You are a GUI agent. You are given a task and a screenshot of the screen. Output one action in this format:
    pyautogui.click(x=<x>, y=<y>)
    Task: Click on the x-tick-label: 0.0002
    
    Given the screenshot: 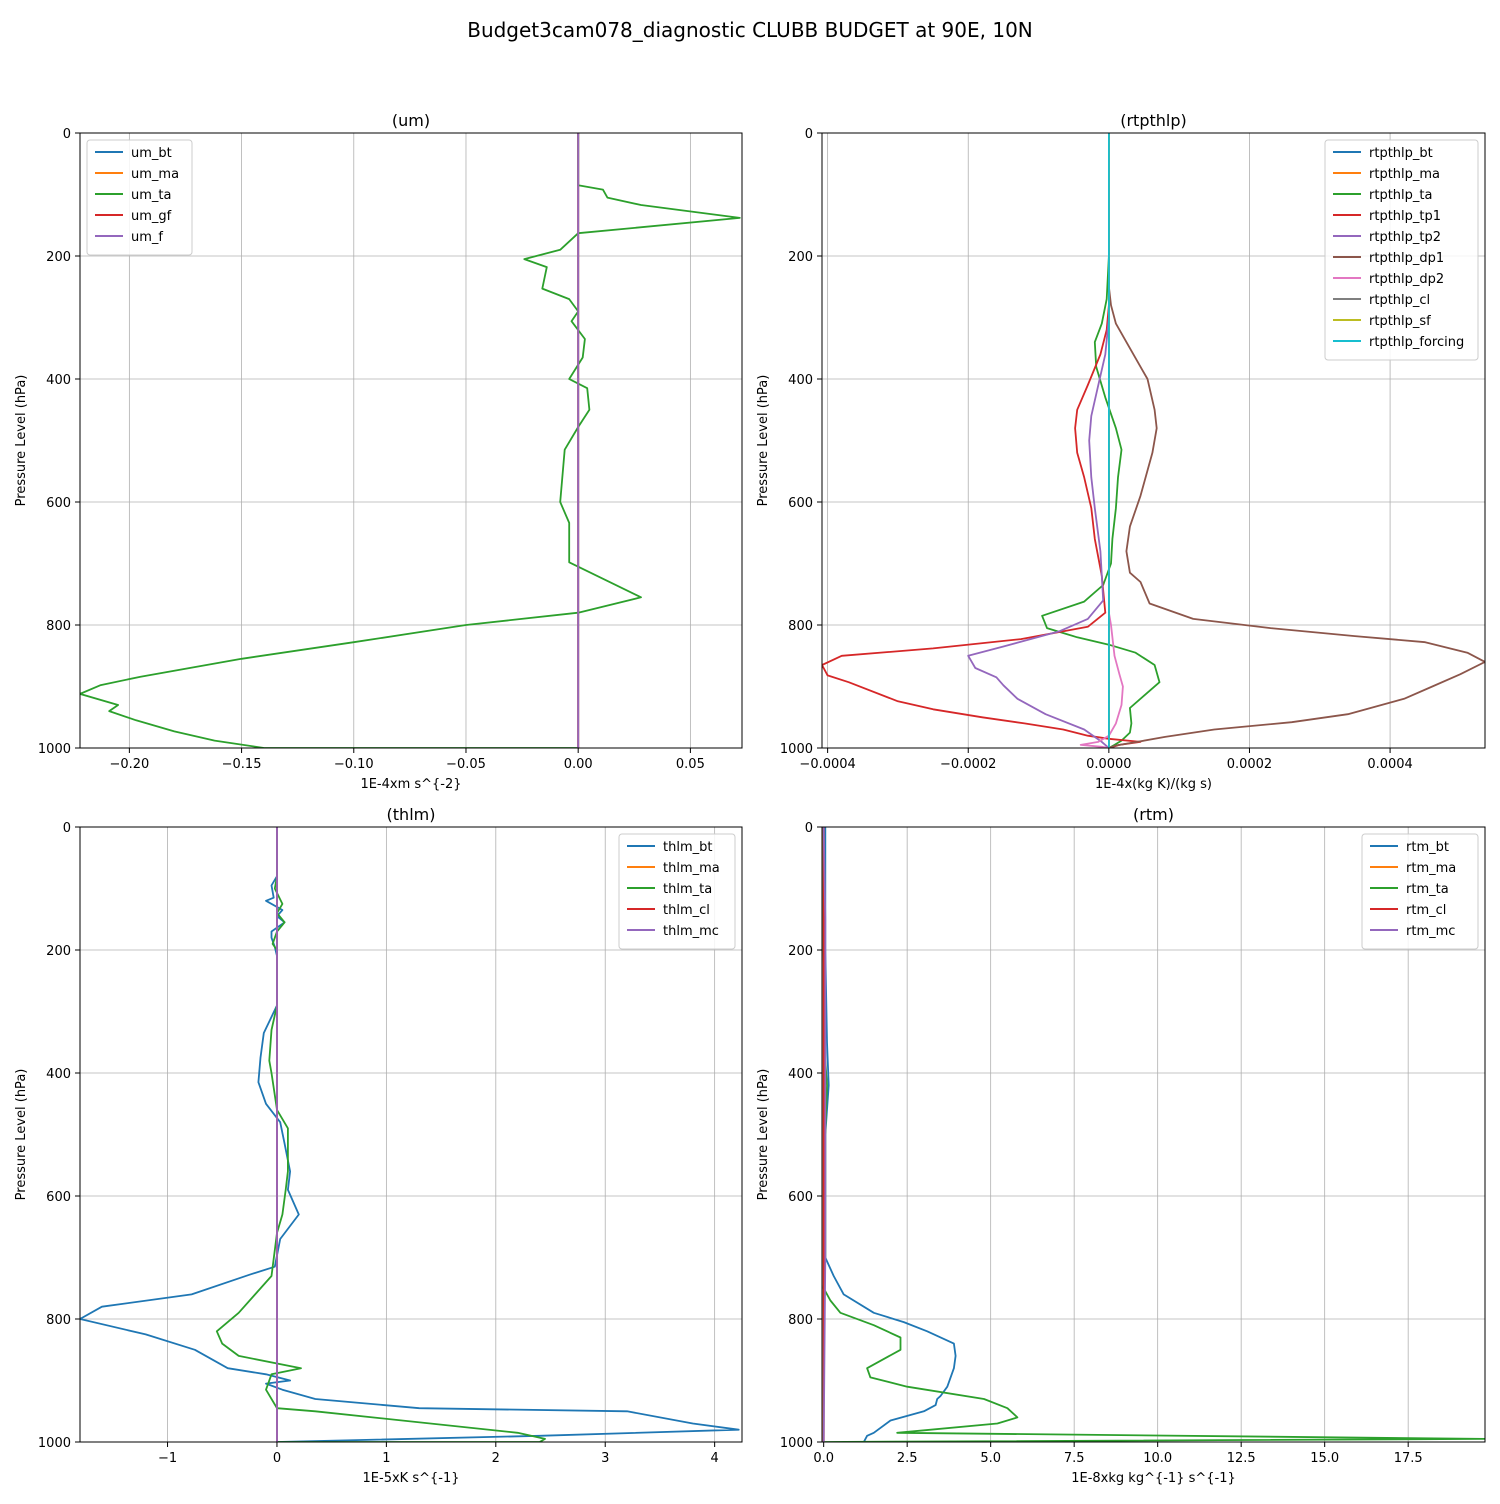 What is the action you would take?
    pyautogui.click(x=1250, y=764)
    